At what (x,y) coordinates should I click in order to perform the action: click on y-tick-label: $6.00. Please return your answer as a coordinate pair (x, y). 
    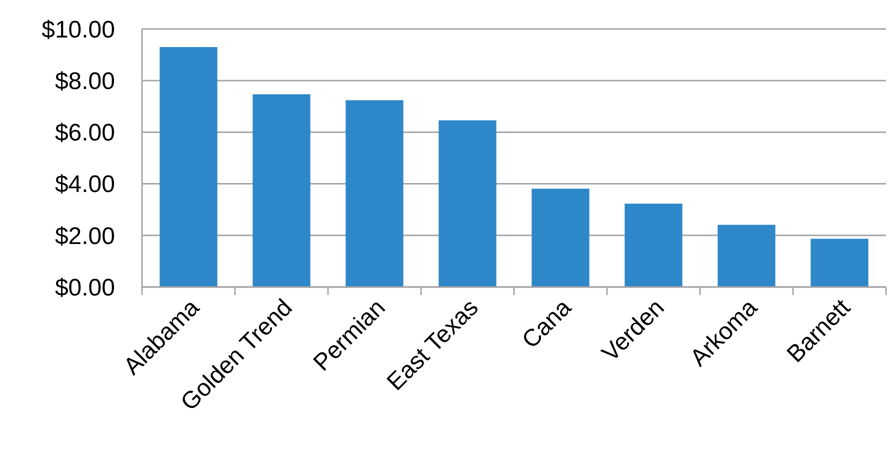
    Looking at the image, I should click on (84, 133).